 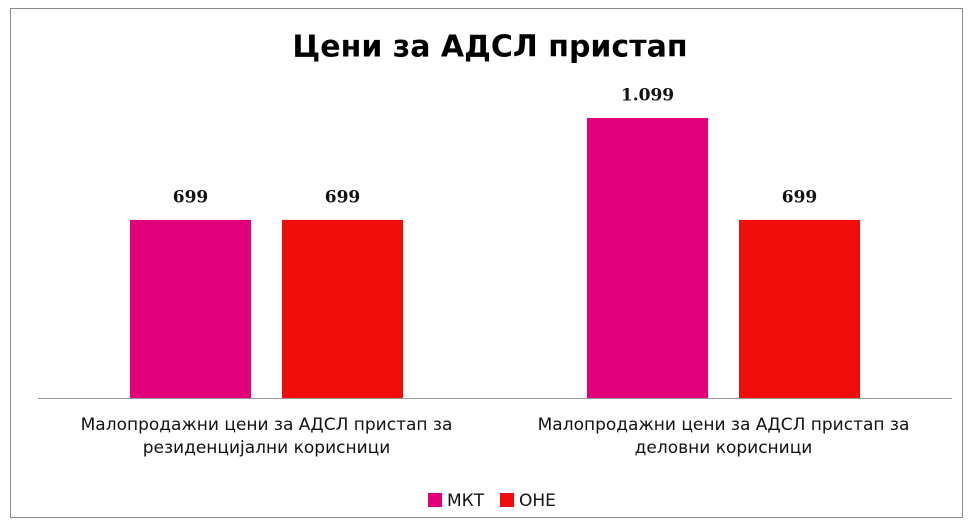 What do you see at coordinates (537, 501) in the screenshot?
I see `legend-label: ОНЕ` at bounding box center [537, 501].